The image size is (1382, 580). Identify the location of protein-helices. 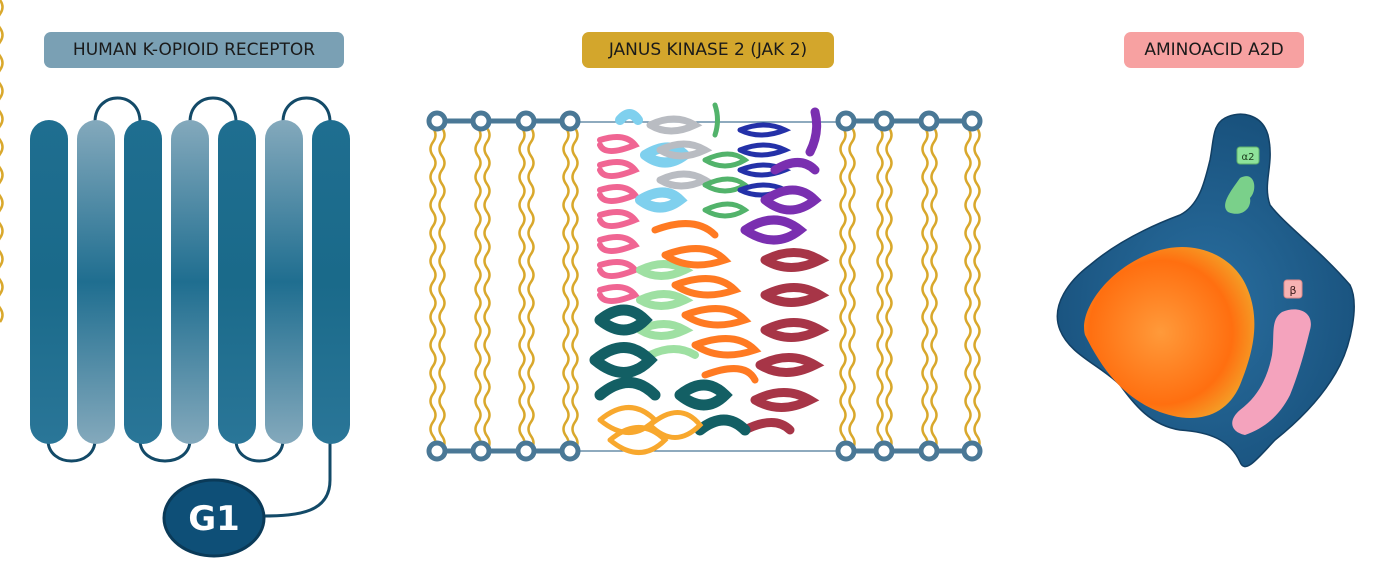
(707, 279).